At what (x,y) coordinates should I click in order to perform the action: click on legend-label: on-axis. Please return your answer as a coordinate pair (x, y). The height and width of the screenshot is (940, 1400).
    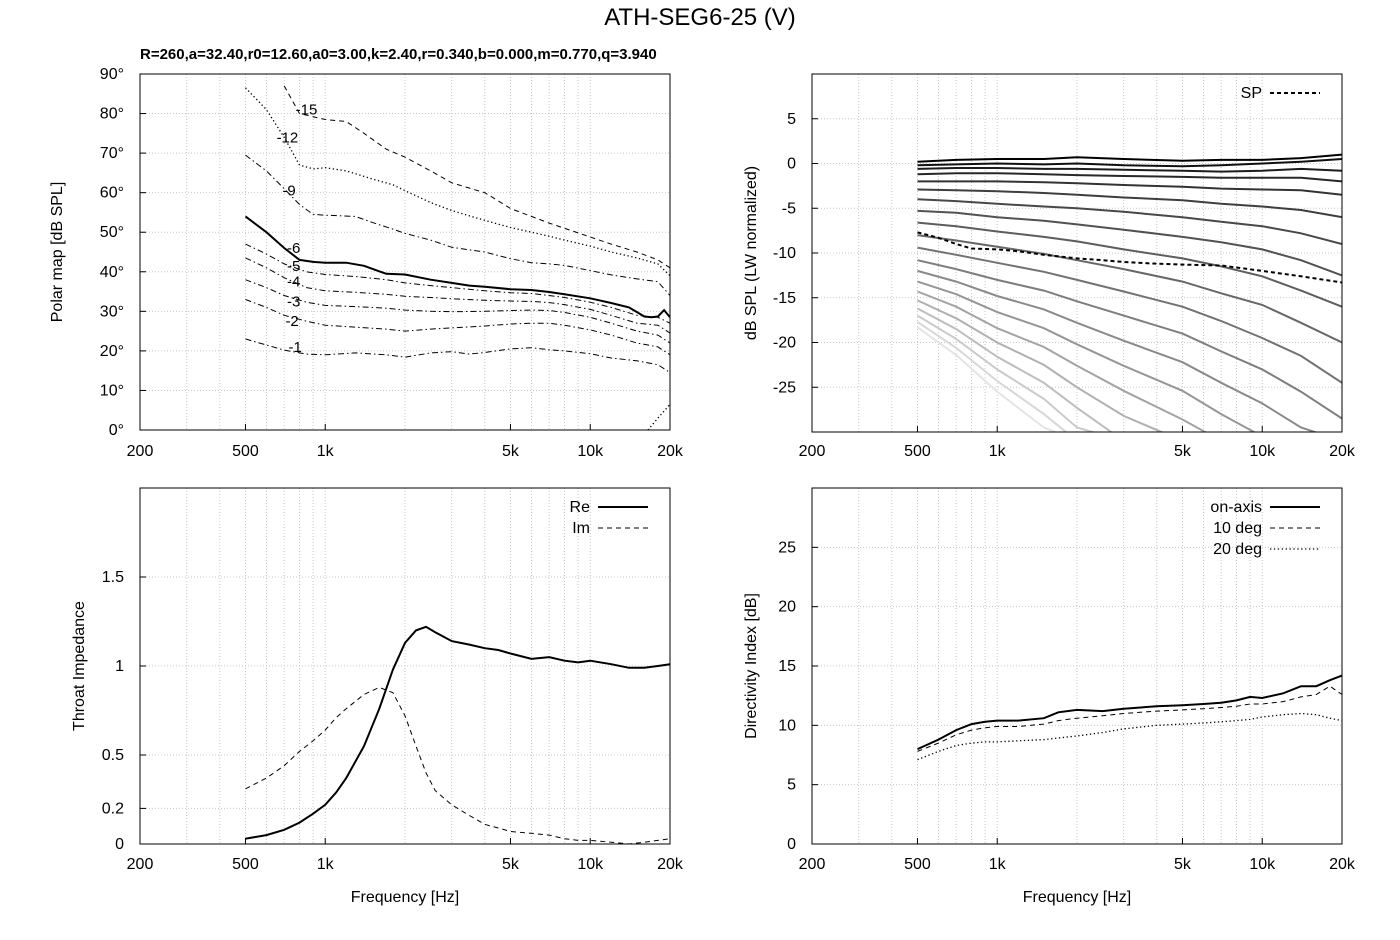
    Looking at the image, I should click on (1236, 507).